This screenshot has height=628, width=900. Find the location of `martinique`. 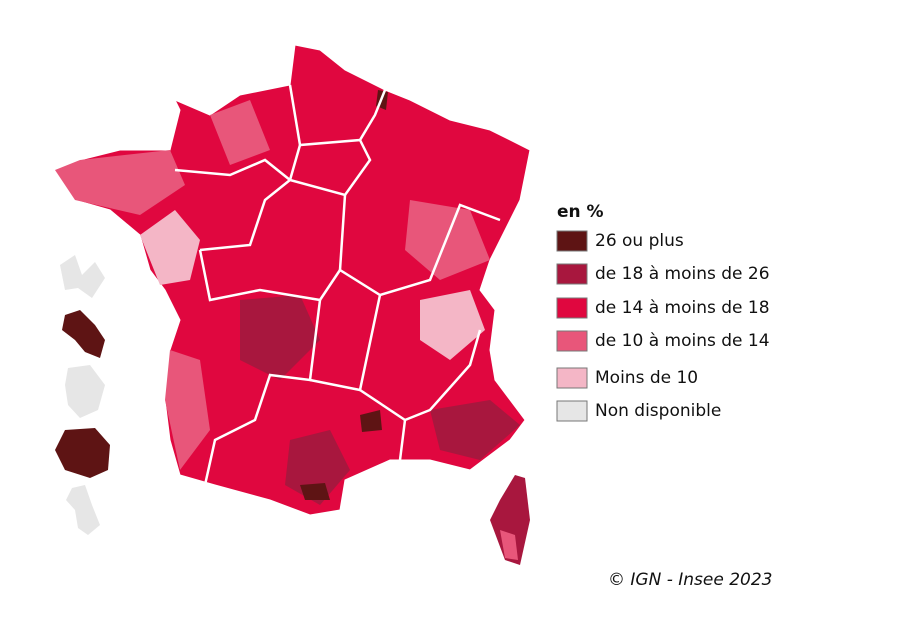

martinique is located at coordinates (83, 334).